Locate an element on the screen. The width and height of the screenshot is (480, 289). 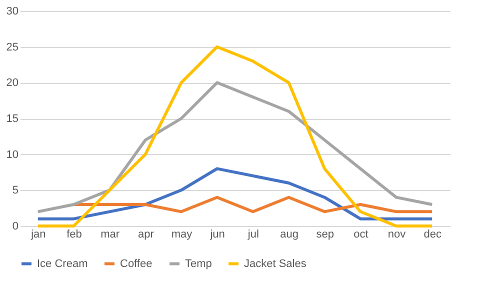
x-tick-label: jun is located at coordinates (217, 234).